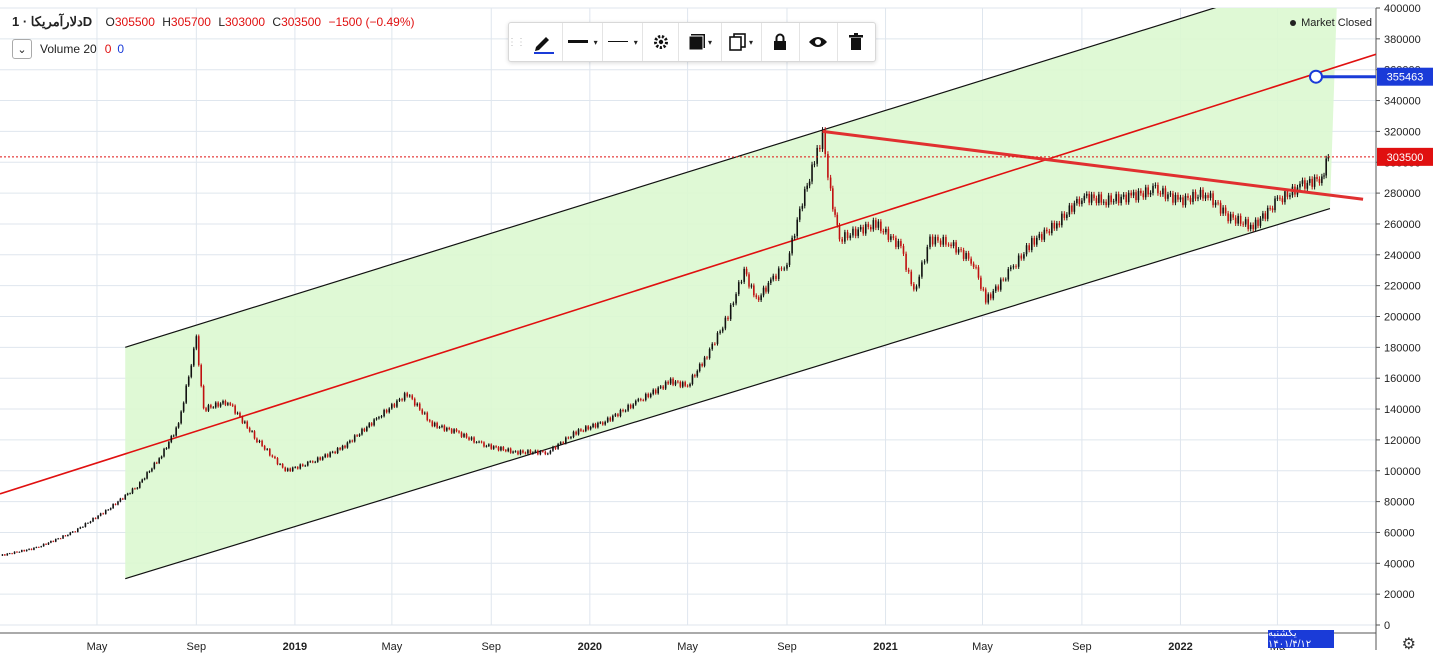  I want to click on clone-icon: ▾, so click(740, 42).